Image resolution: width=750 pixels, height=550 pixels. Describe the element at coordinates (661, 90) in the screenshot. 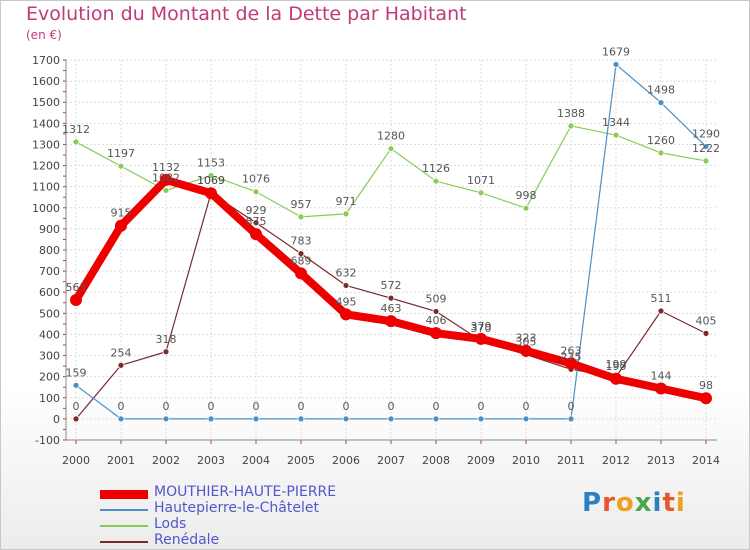

I see `data-label: 1498` at that location.